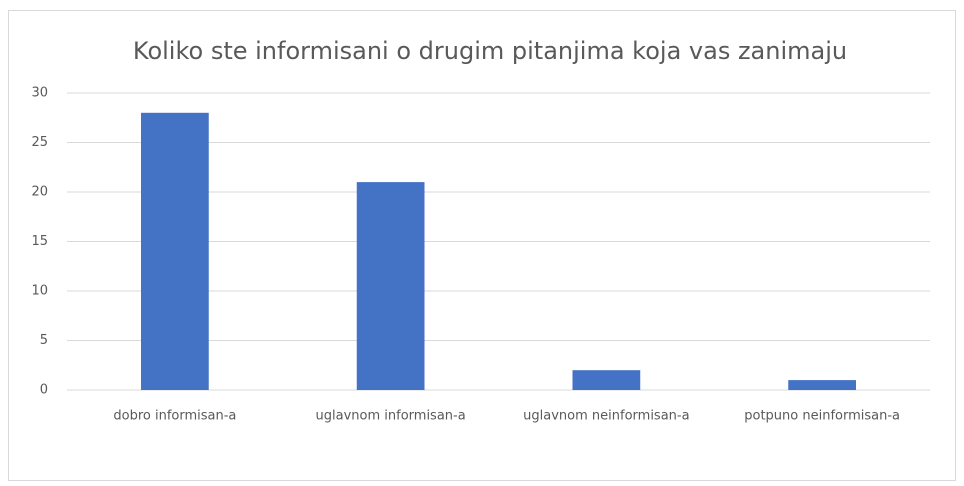 The image size is (964, 486). I want to click on y-tick-label: 0, so click(44, 390).